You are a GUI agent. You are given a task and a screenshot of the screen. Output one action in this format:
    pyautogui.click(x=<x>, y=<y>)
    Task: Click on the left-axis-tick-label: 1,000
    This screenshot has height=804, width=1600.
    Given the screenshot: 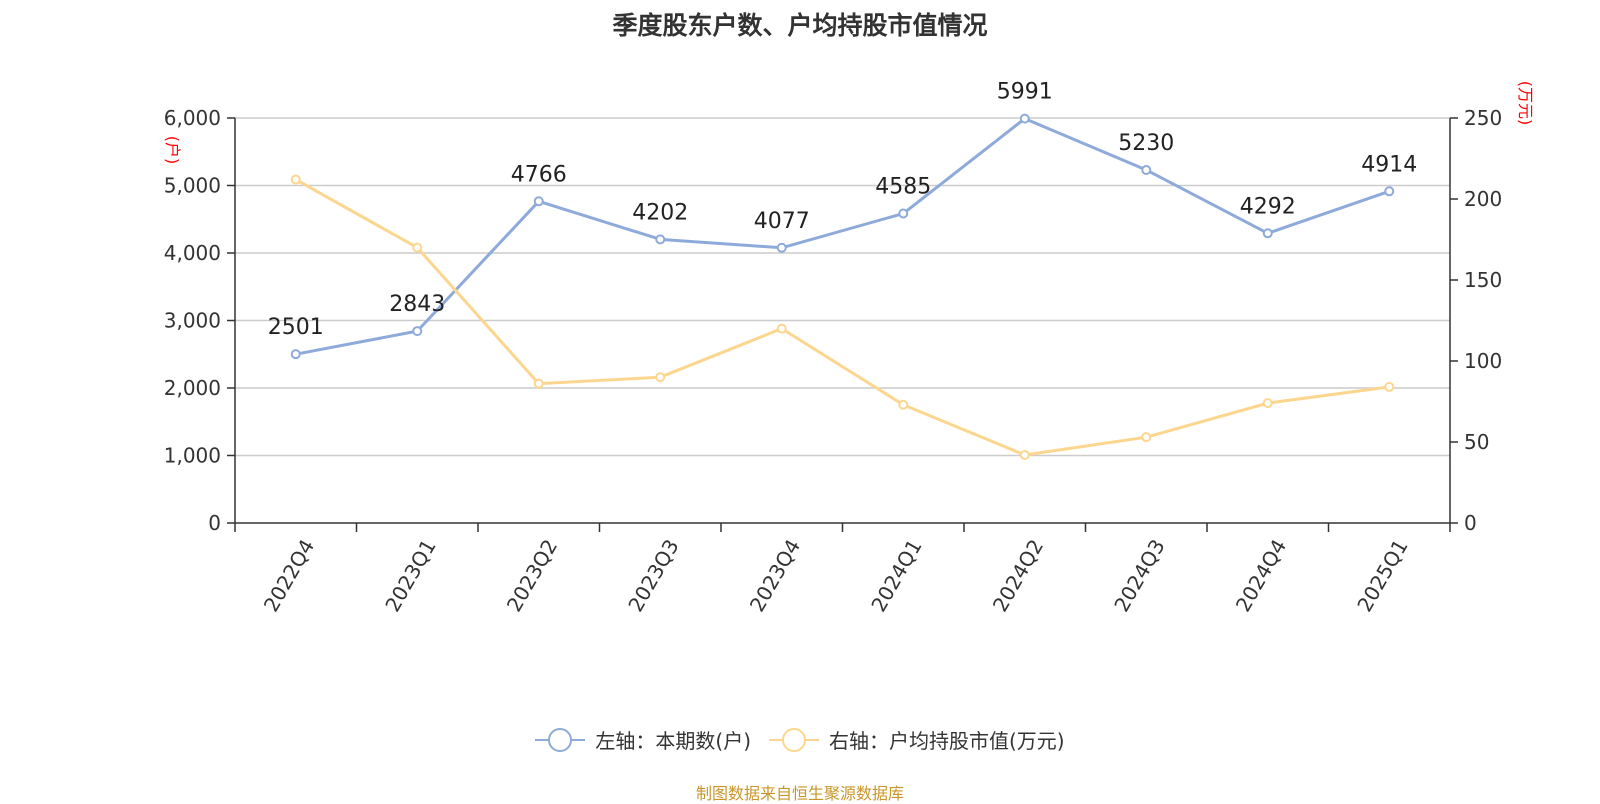 What is the action you would take?
    pyautogui.click(x=192, y=456)
    